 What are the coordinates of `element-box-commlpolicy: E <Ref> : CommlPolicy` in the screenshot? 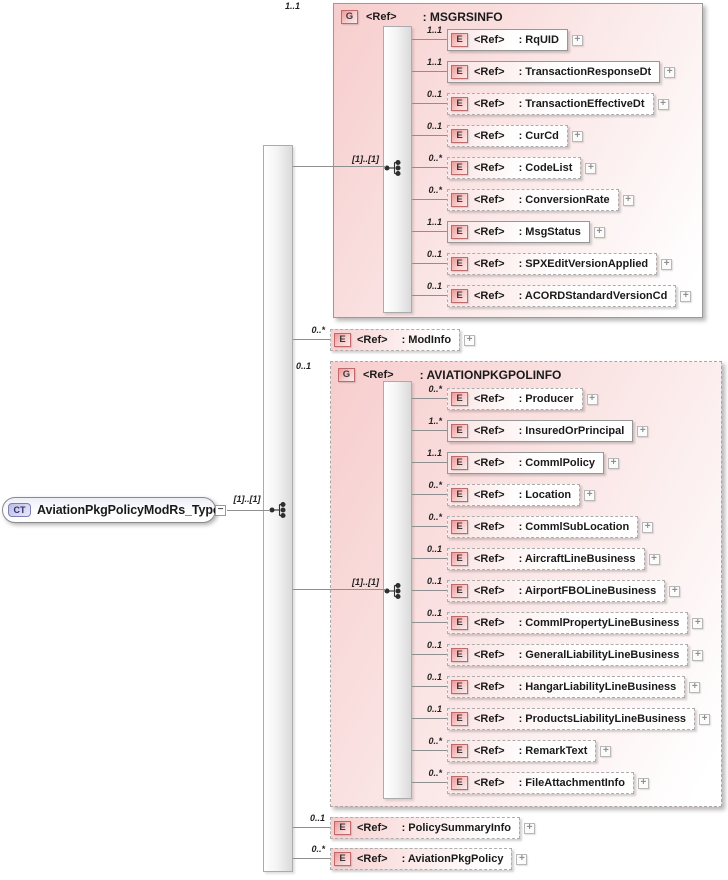 It's located at (525, 463).